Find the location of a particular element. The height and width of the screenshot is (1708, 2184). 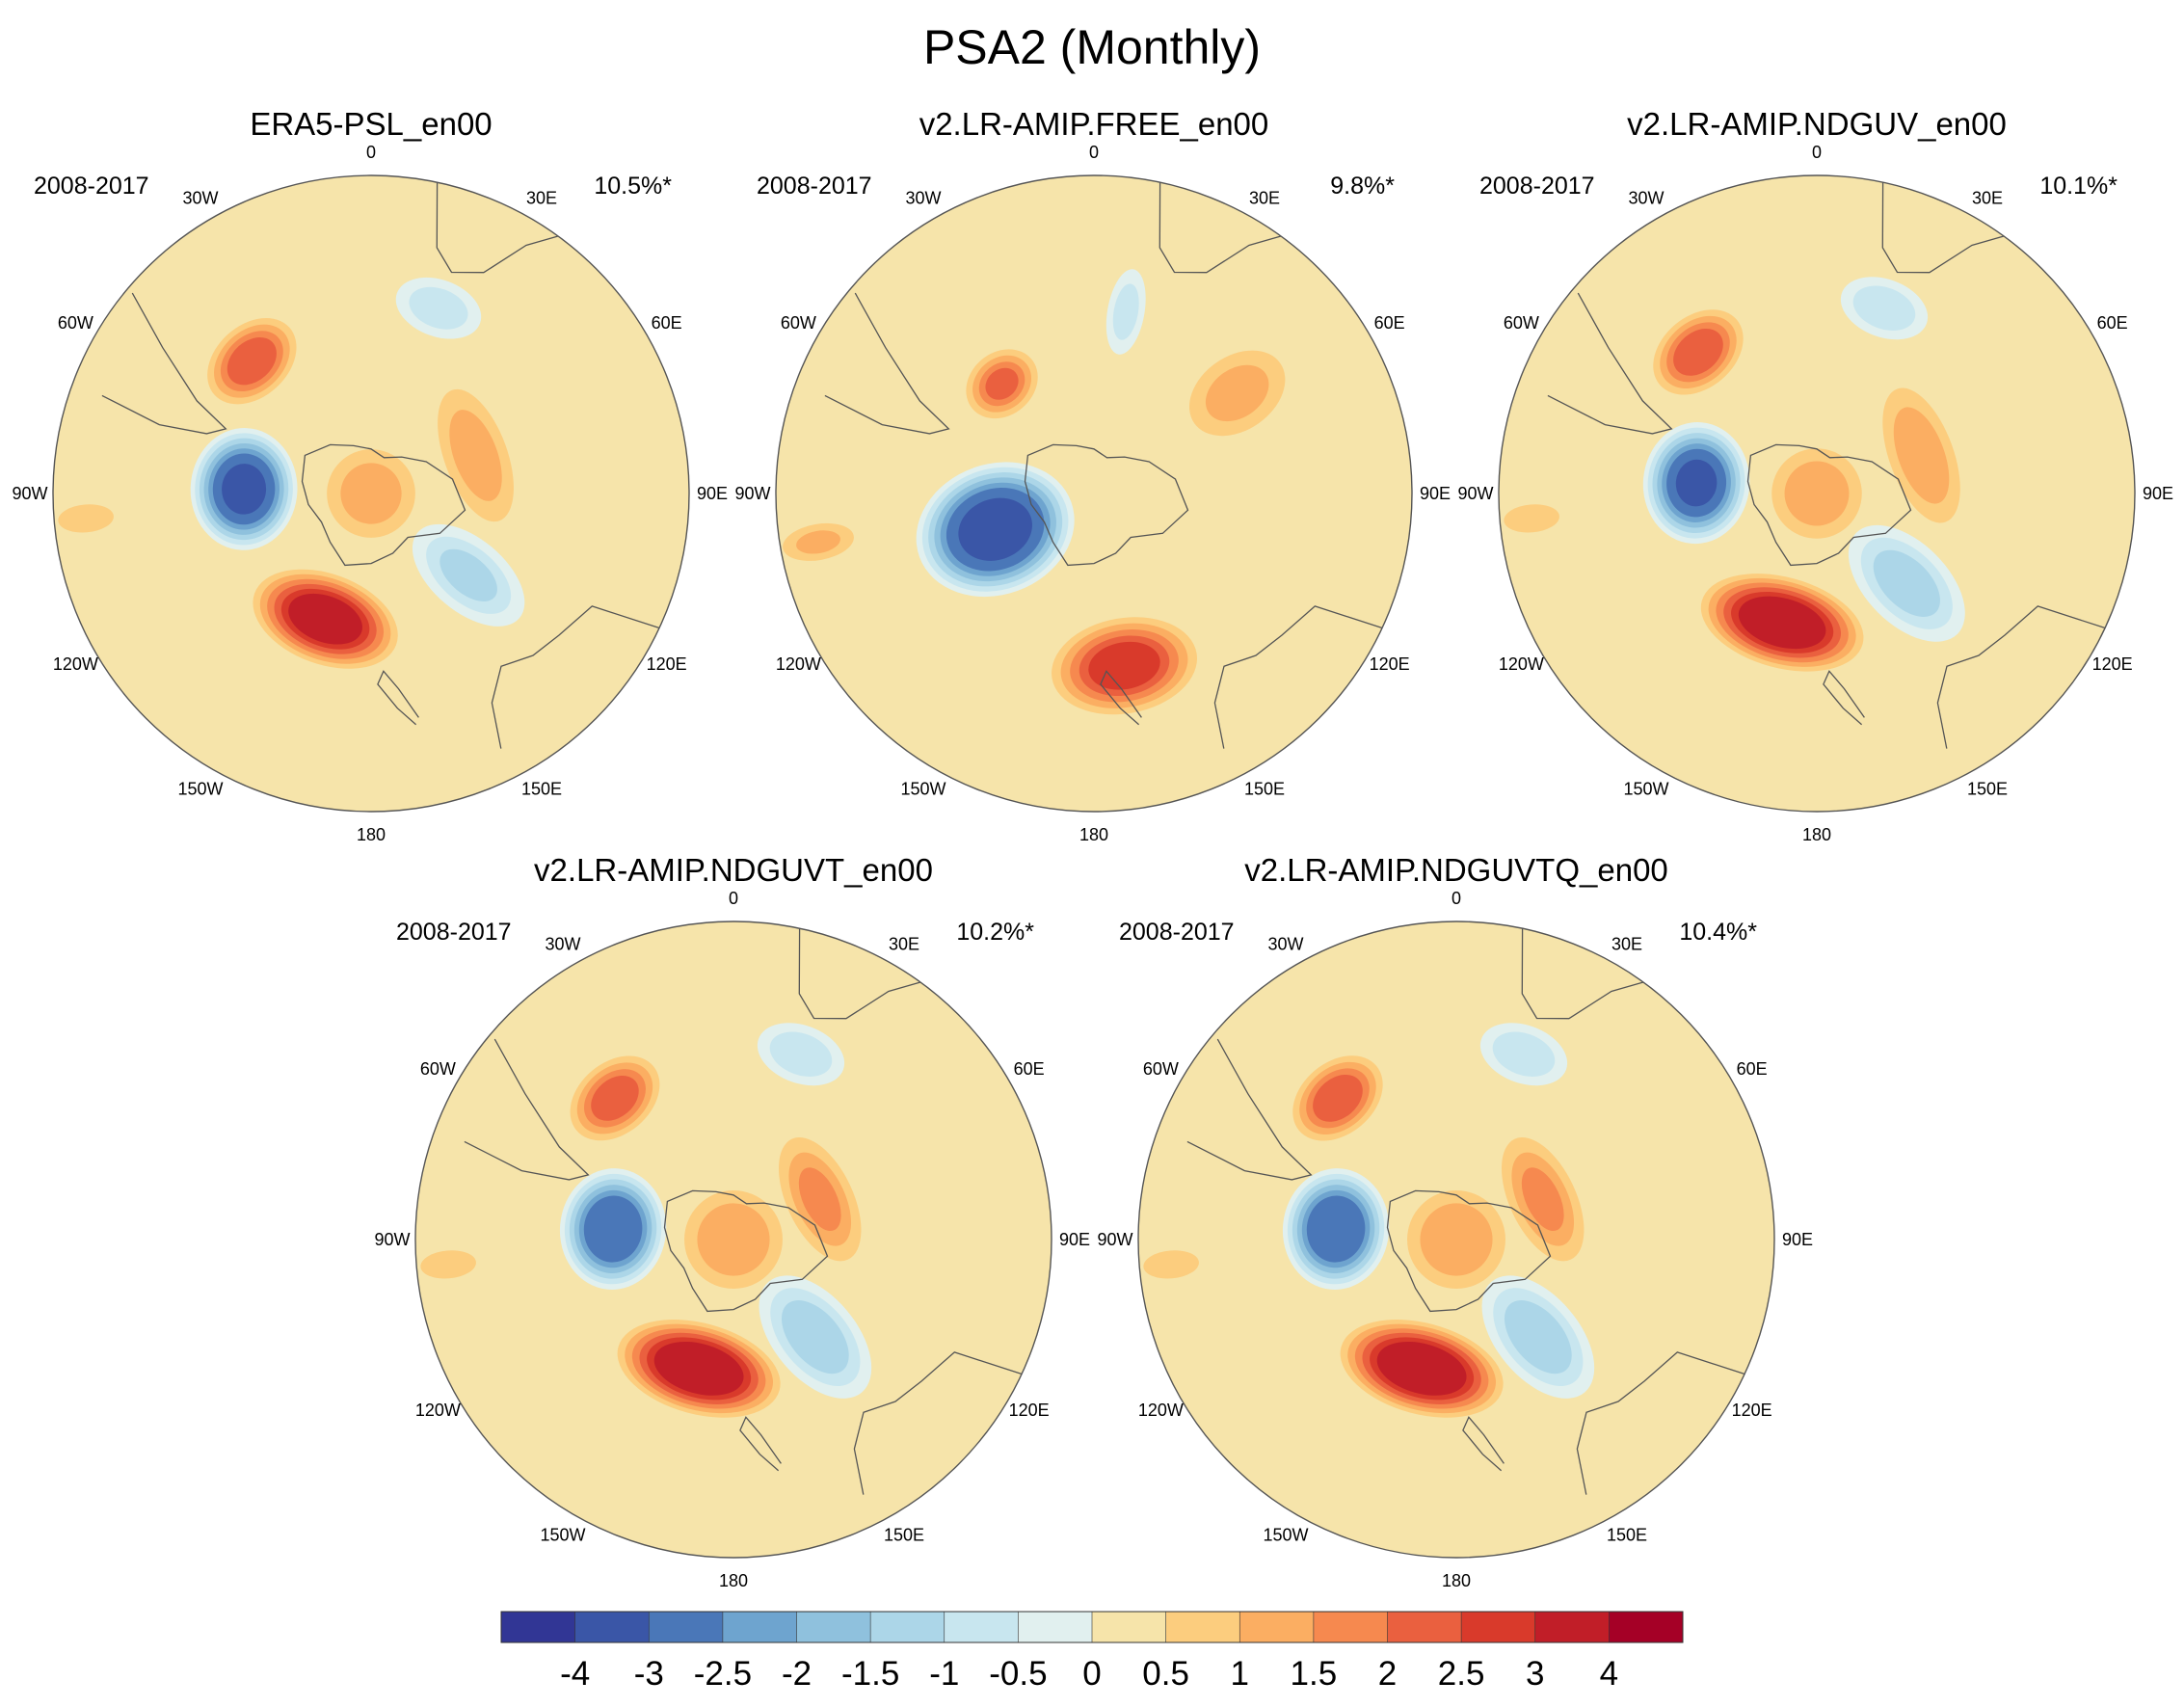

colorbar-tick-label: -2 is located at coordinates (797, 1674).